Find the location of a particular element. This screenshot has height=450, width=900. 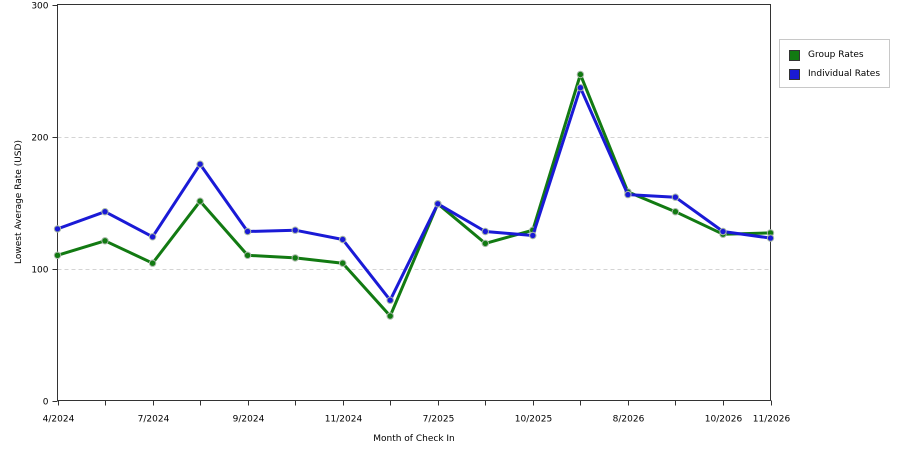

x-tick-label: 8/2026 is located at coordinates (629, 420).